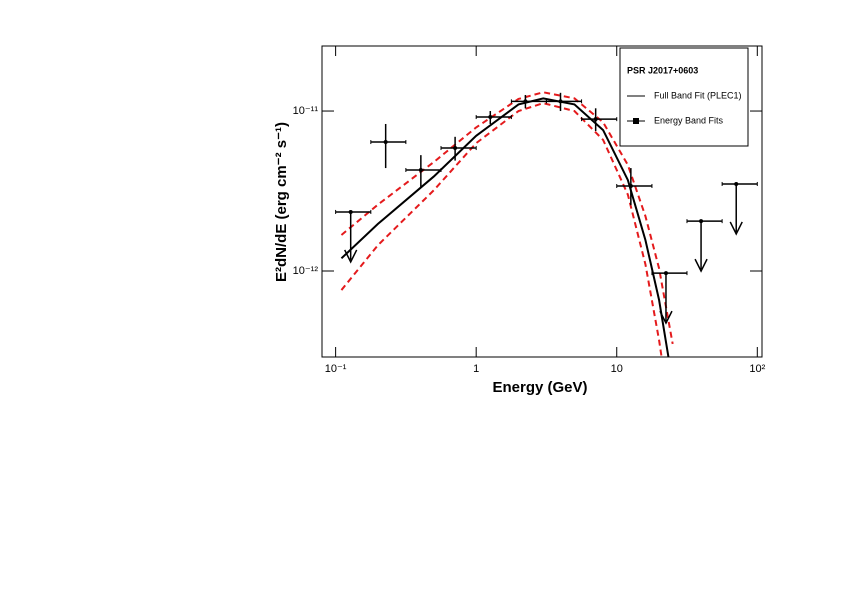 Image resolution: width=842 pixels, height=595 pixels. What do you see at coordinates (306, 111) in the screenshot?
I see `y-tick-label: 10⁻¹¹` at bounding box center [306, 111].